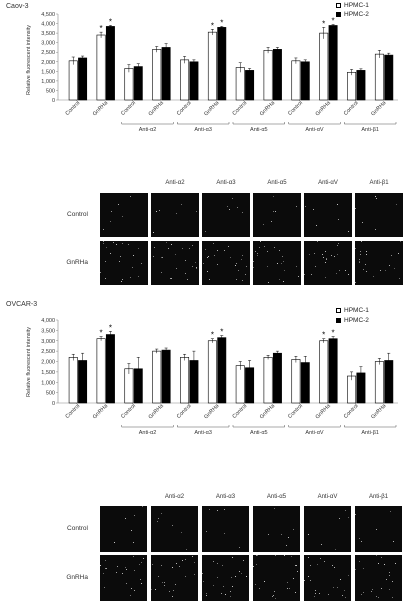 The height and width of the screenshot is (603, 406). Describe the element at coordinates (174, 497) in the screenshot. I see `grid-column-header: Anti-α2` at that location.